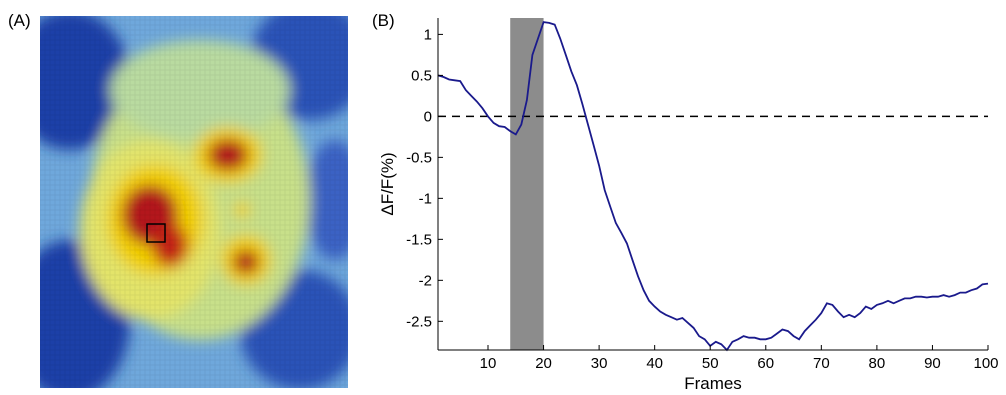  I want to click on x-tick-label: 70, so click(821, 363).